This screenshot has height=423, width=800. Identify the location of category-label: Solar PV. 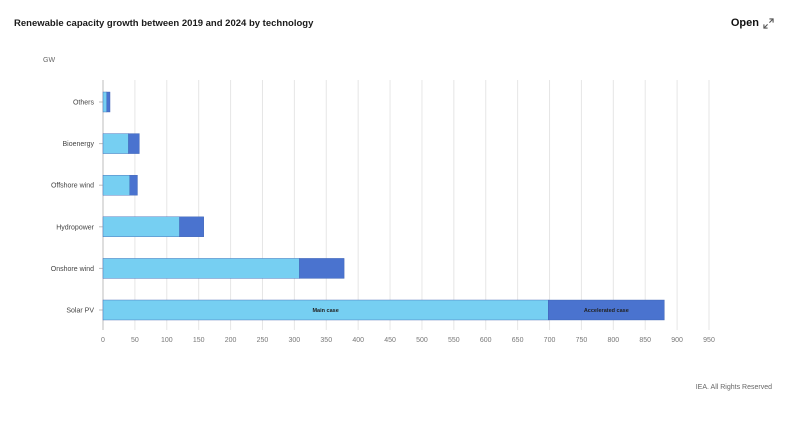
(80, 311).